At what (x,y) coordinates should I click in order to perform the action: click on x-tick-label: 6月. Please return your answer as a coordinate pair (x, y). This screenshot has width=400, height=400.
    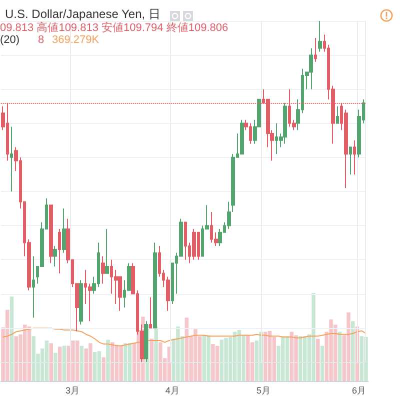
    Looking at the image, I should click on (359, 391).